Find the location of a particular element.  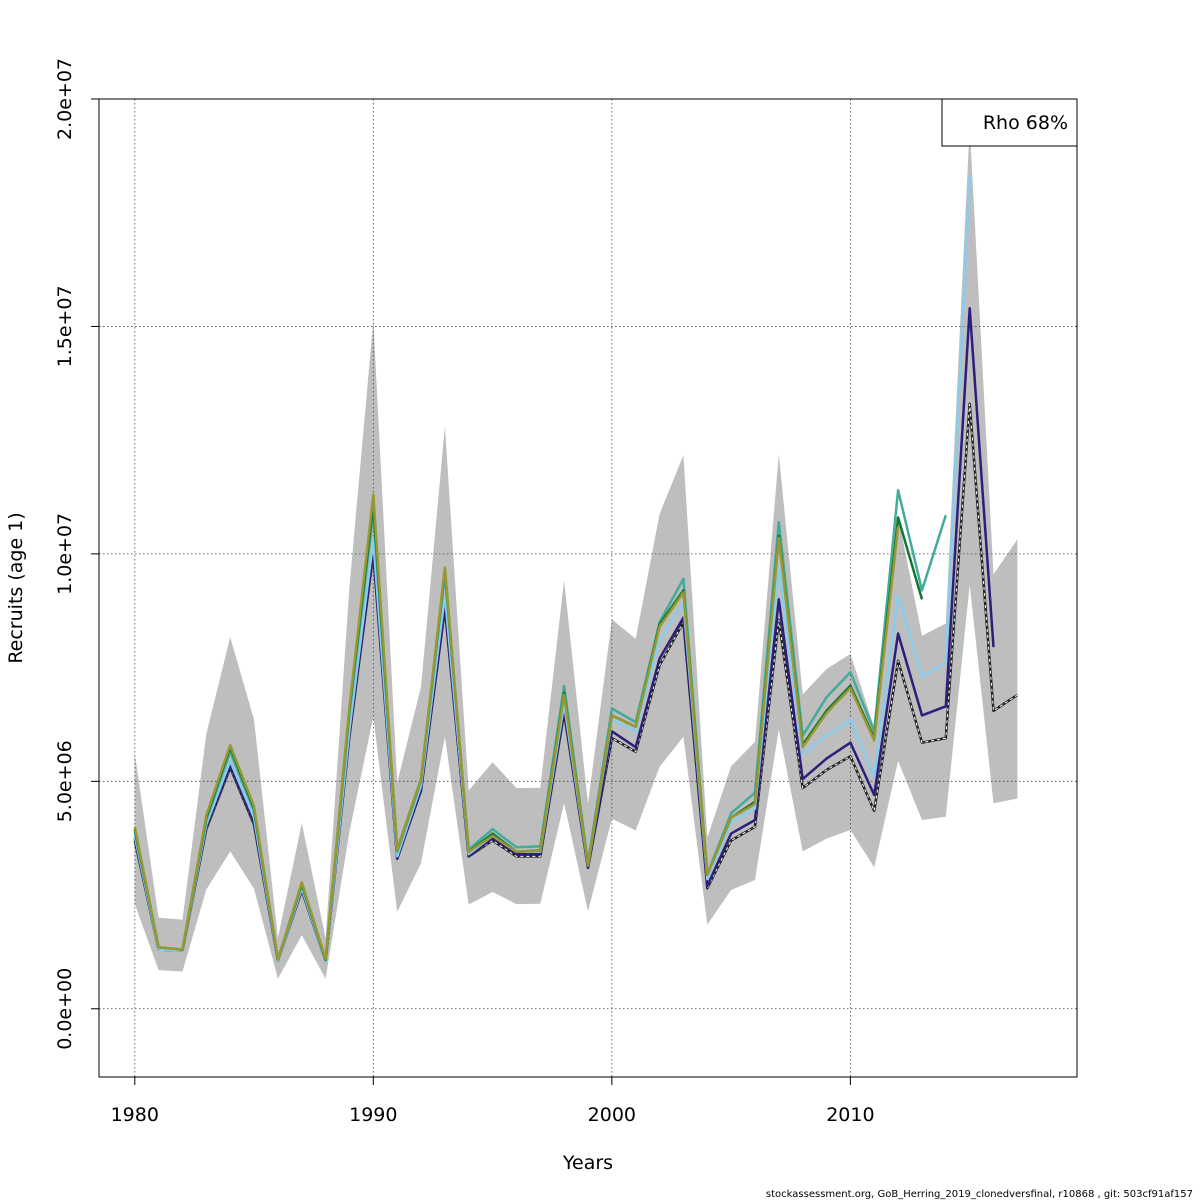

x-tick-label: 1990 is located at coordinates (373, 1115).